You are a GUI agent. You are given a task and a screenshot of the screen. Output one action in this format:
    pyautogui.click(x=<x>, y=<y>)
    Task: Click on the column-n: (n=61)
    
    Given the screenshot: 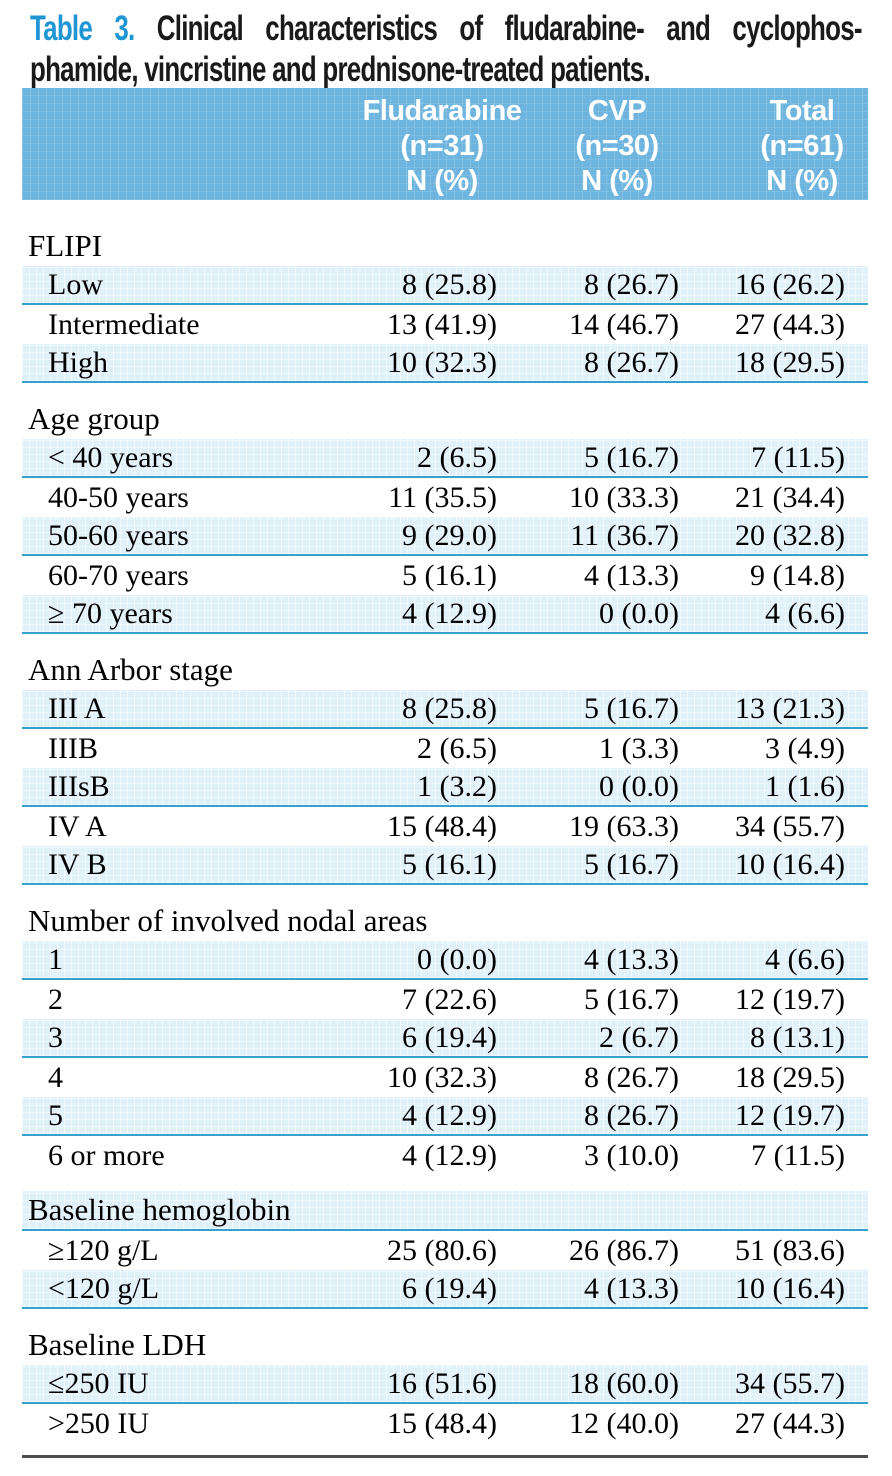 What is the action you would take?
    pyautogui.click(x=802, y=146)
    